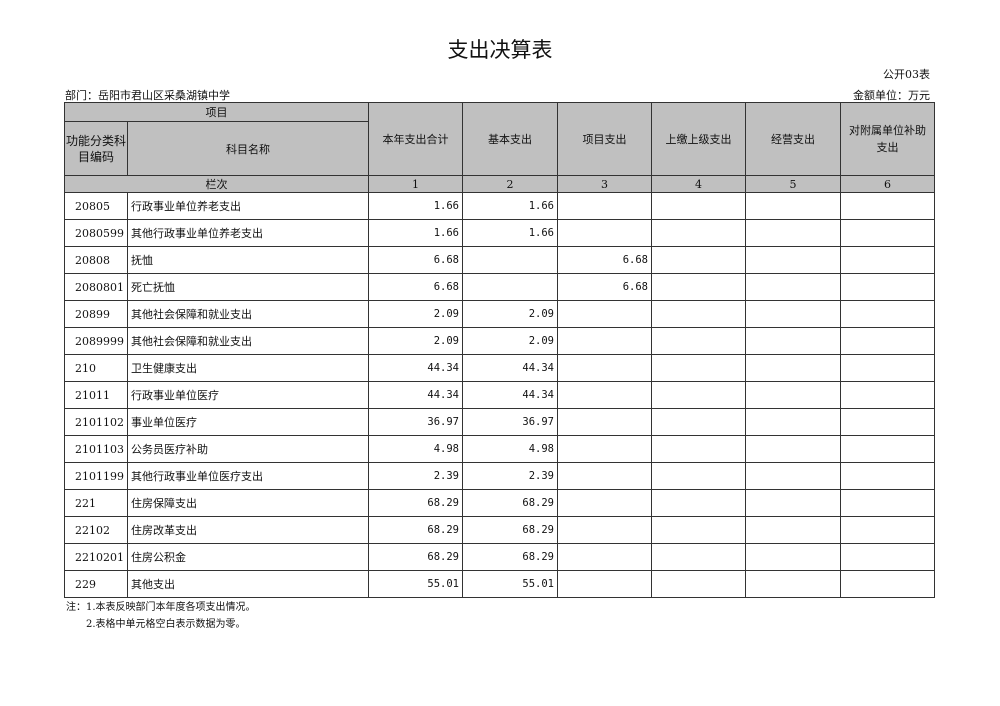 Image resolution: width=1000 pixels, height=706 pixels. What do you see at coordinates (510, 584) in the screenshot?
I see `basic-cell: 55.01` at bounding box center [510, 584].